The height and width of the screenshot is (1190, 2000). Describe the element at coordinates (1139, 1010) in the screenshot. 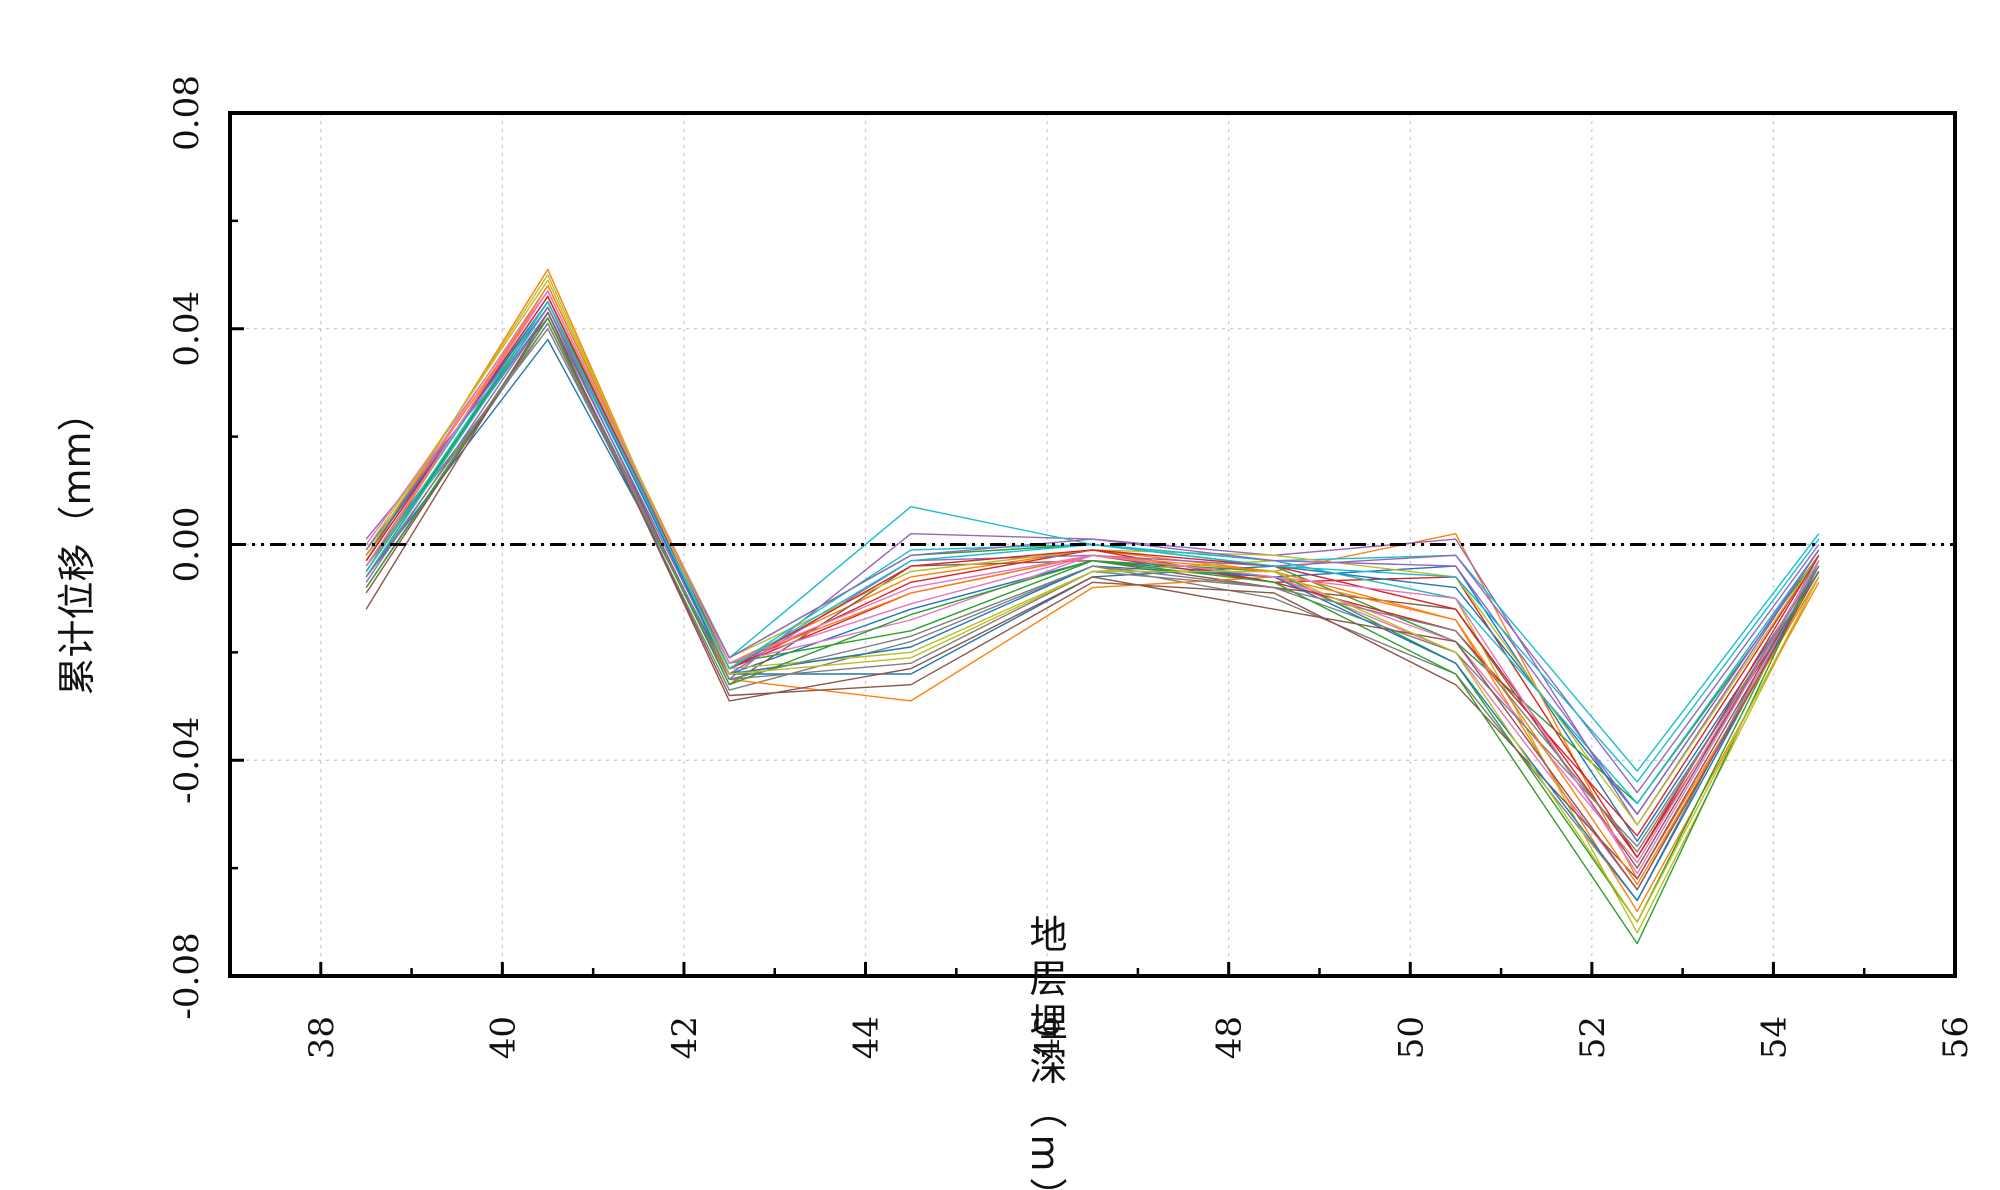

I see `x-axis: 38 40 42 44 46 48 50 52 54 56` at that location.